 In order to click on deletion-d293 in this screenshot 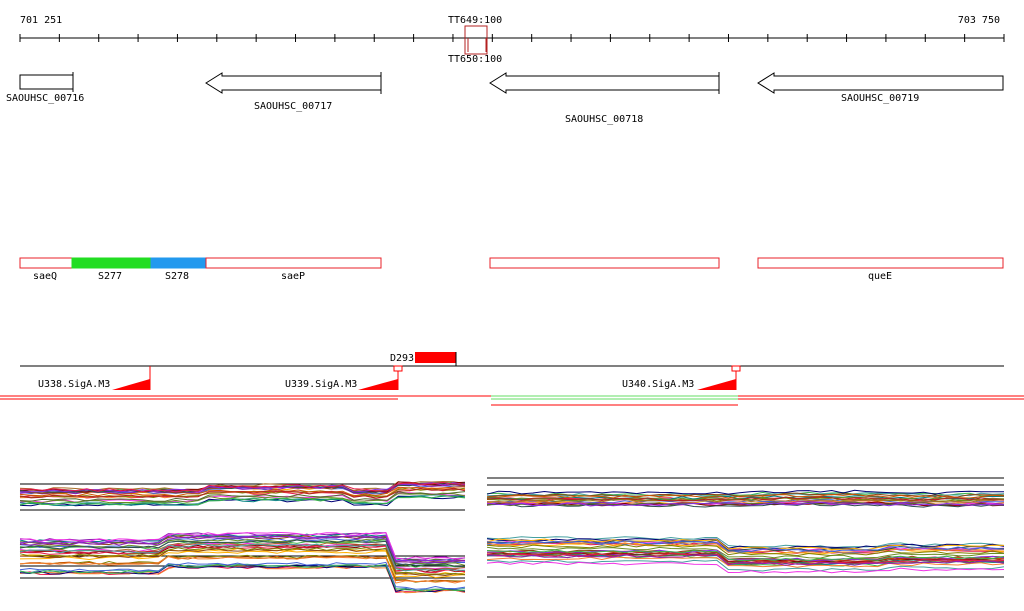, I will do `click(435, 357)`.